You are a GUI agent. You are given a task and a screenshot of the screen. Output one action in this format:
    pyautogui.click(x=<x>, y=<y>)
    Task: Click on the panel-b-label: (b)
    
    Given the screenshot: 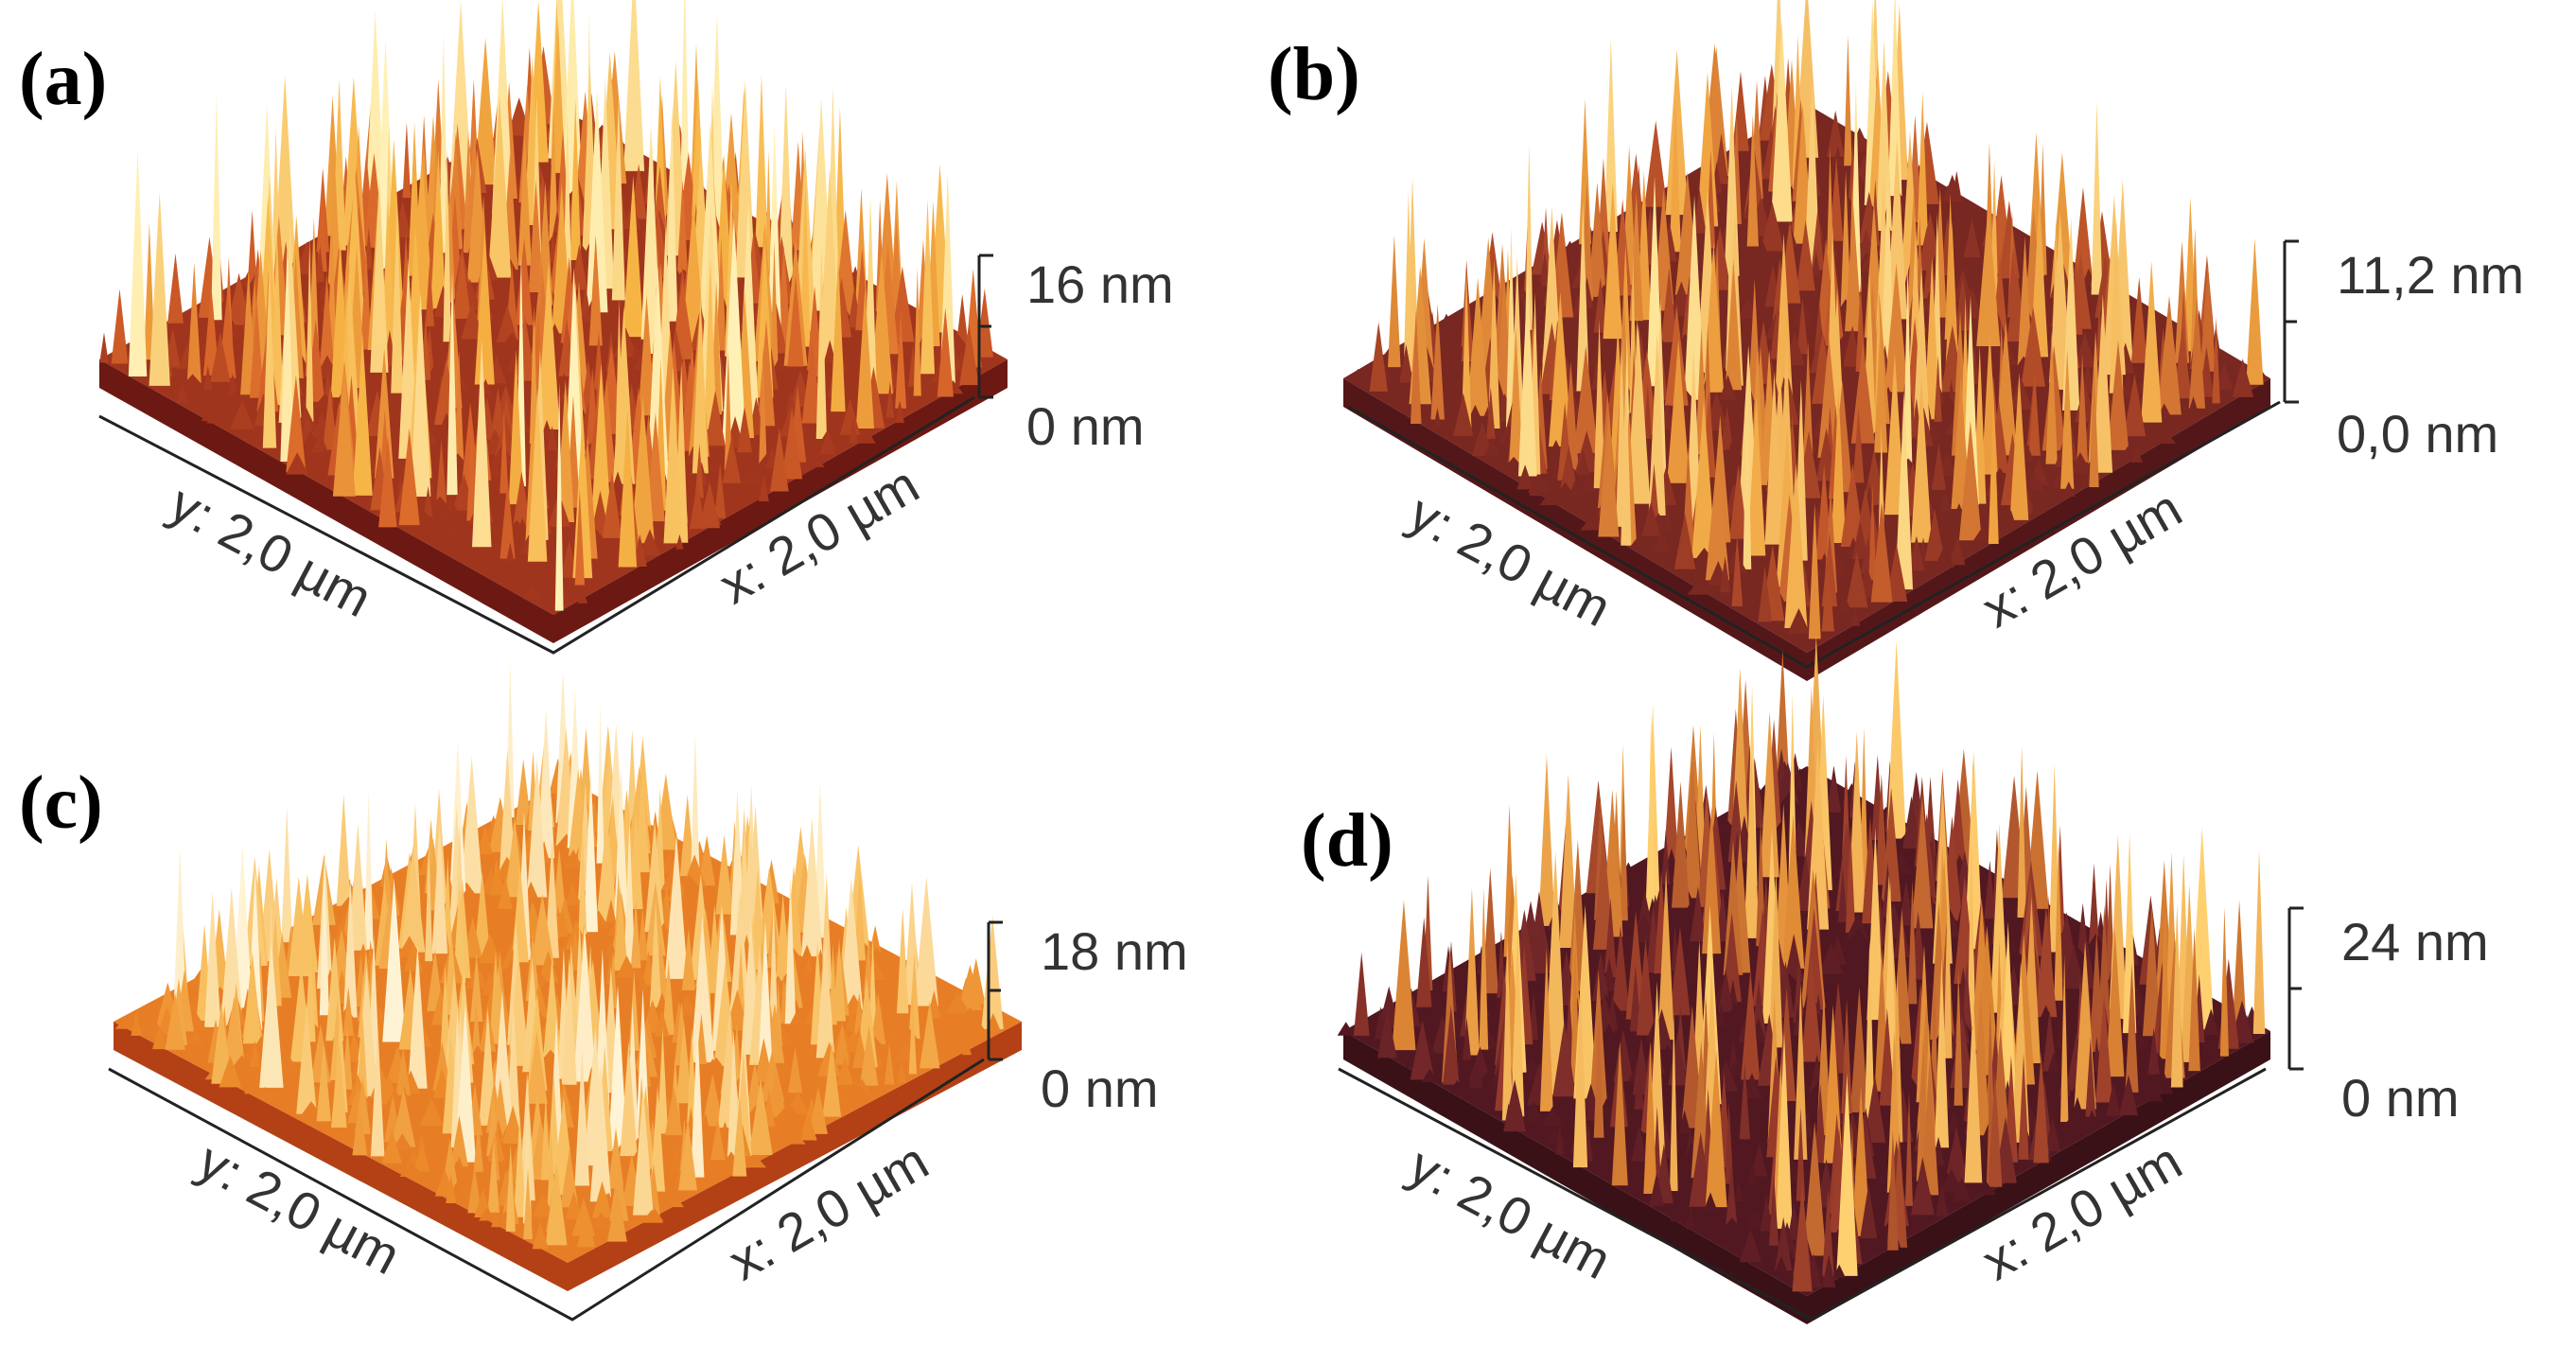 What is the action you would take?
    pyautogui.click(x=1314, y=74)
    